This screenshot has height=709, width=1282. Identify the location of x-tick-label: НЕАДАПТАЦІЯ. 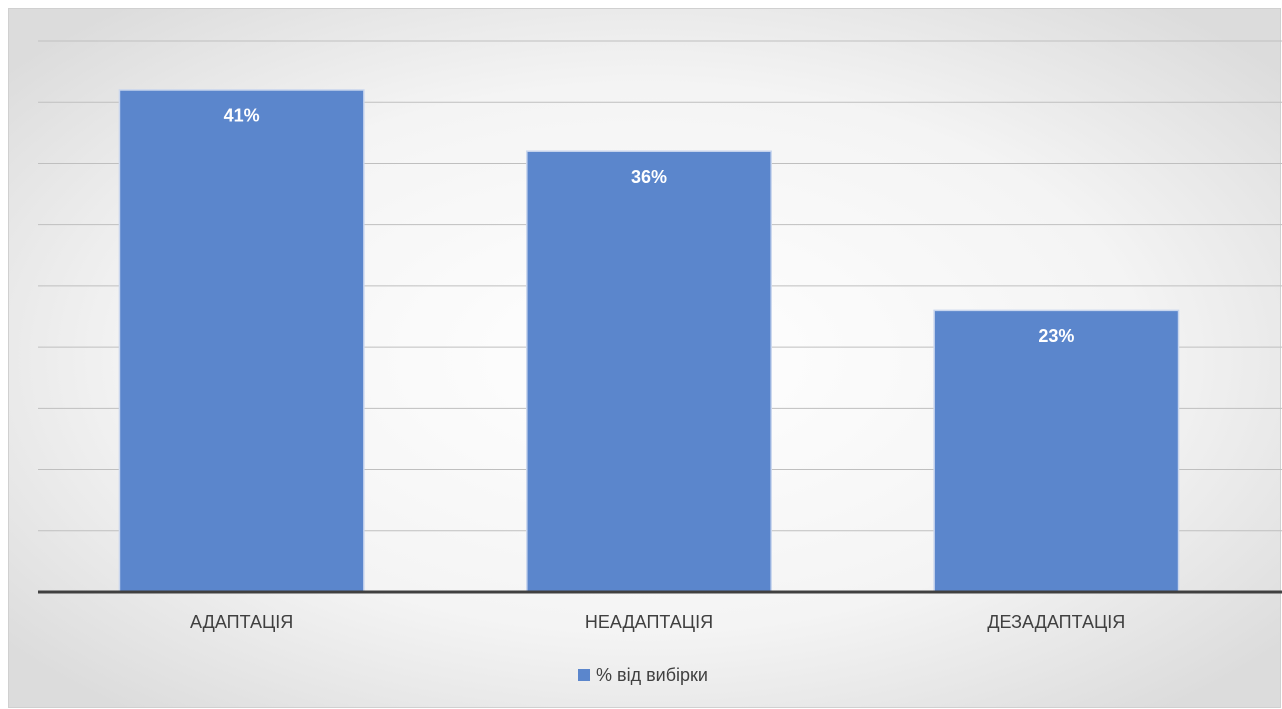
(649, 622).